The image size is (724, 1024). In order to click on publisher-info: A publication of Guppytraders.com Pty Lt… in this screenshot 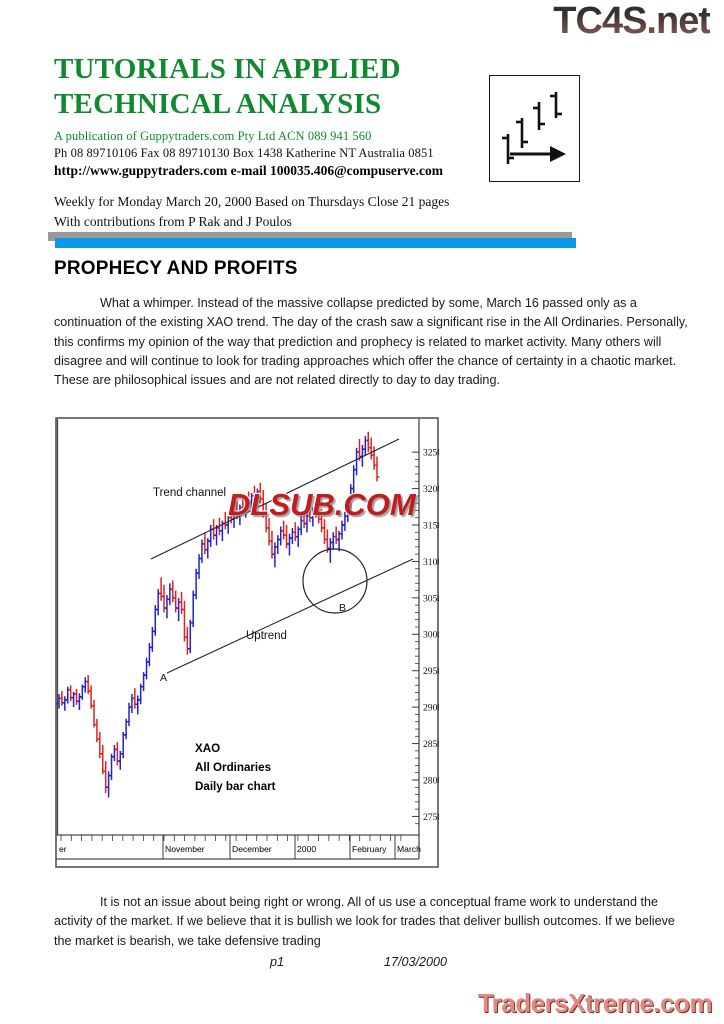, I will do `click(274, 154)`.